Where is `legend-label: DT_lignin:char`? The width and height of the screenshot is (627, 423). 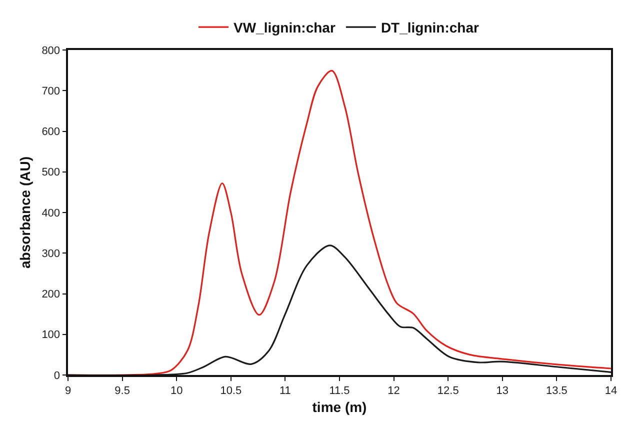 legend-label: DT_lignin:char is located at coordinates (430, 28).